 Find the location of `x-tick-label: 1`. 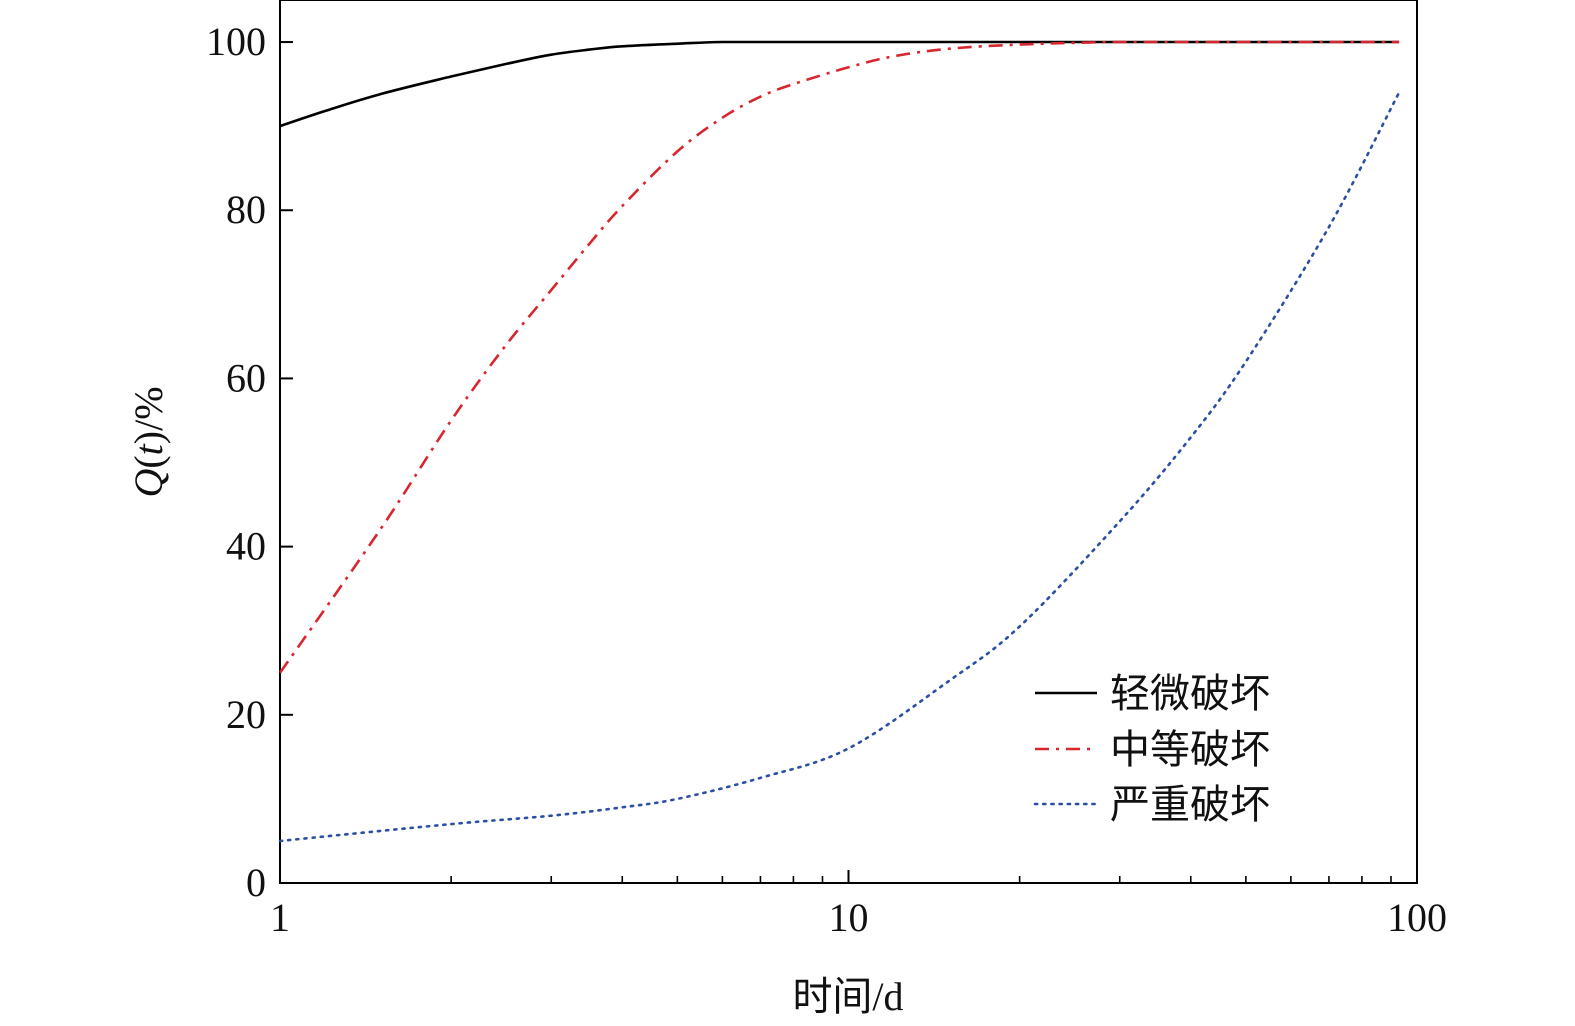

x-tick-label: 1 is located at coordinates (280, 917).